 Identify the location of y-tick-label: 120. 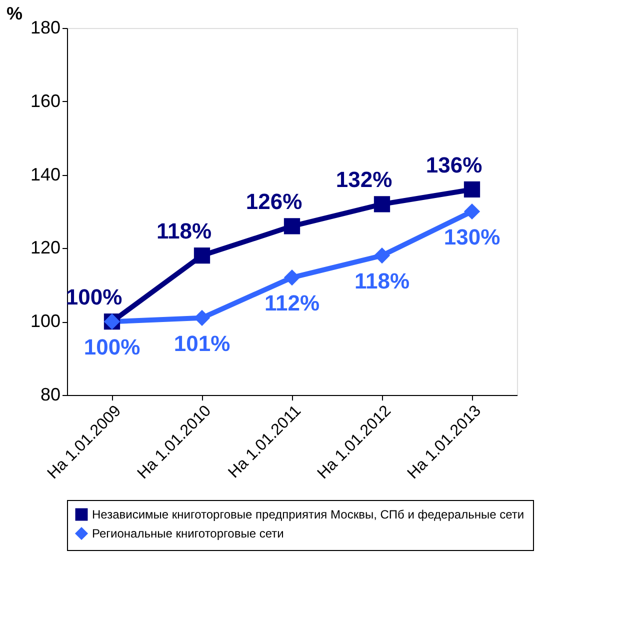
(45, 248).